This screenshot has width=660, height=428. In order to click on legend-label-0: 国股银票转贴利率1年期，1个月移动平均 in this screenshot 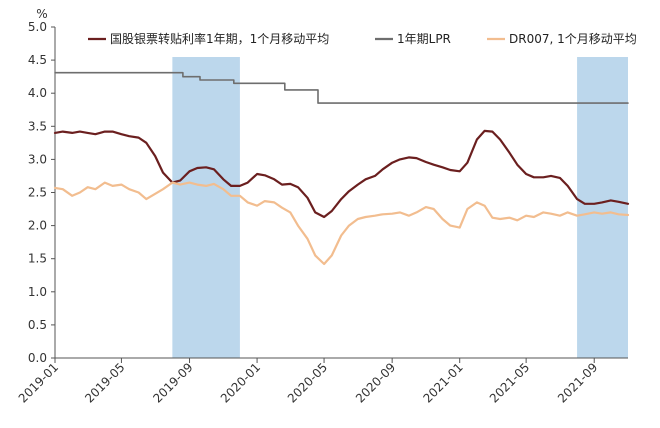, I will do `click(219, 38)`.